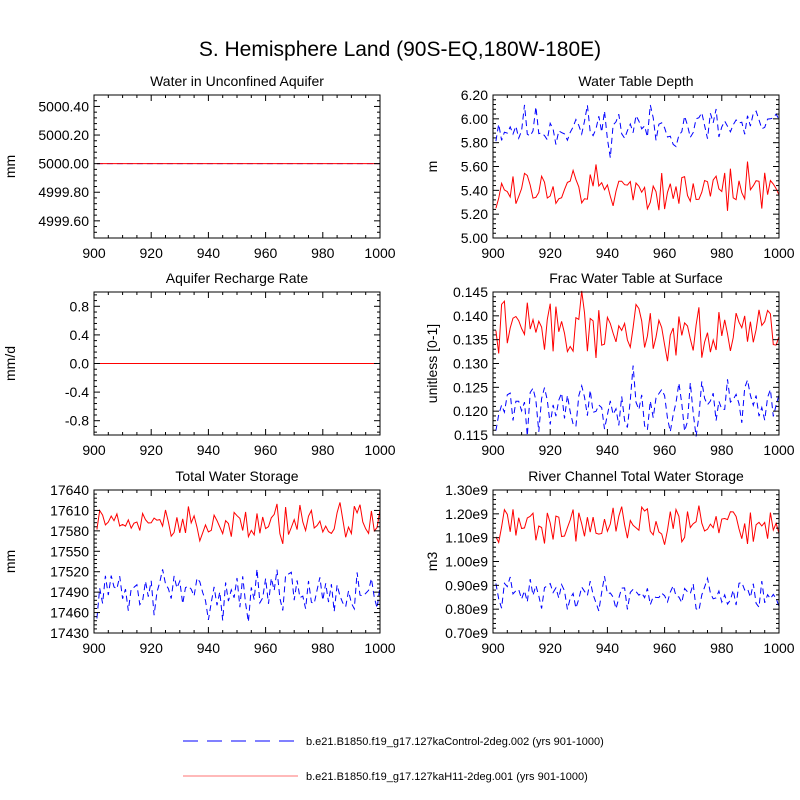  I want to click on y-tick-label: 0.0, so click(80, 364).